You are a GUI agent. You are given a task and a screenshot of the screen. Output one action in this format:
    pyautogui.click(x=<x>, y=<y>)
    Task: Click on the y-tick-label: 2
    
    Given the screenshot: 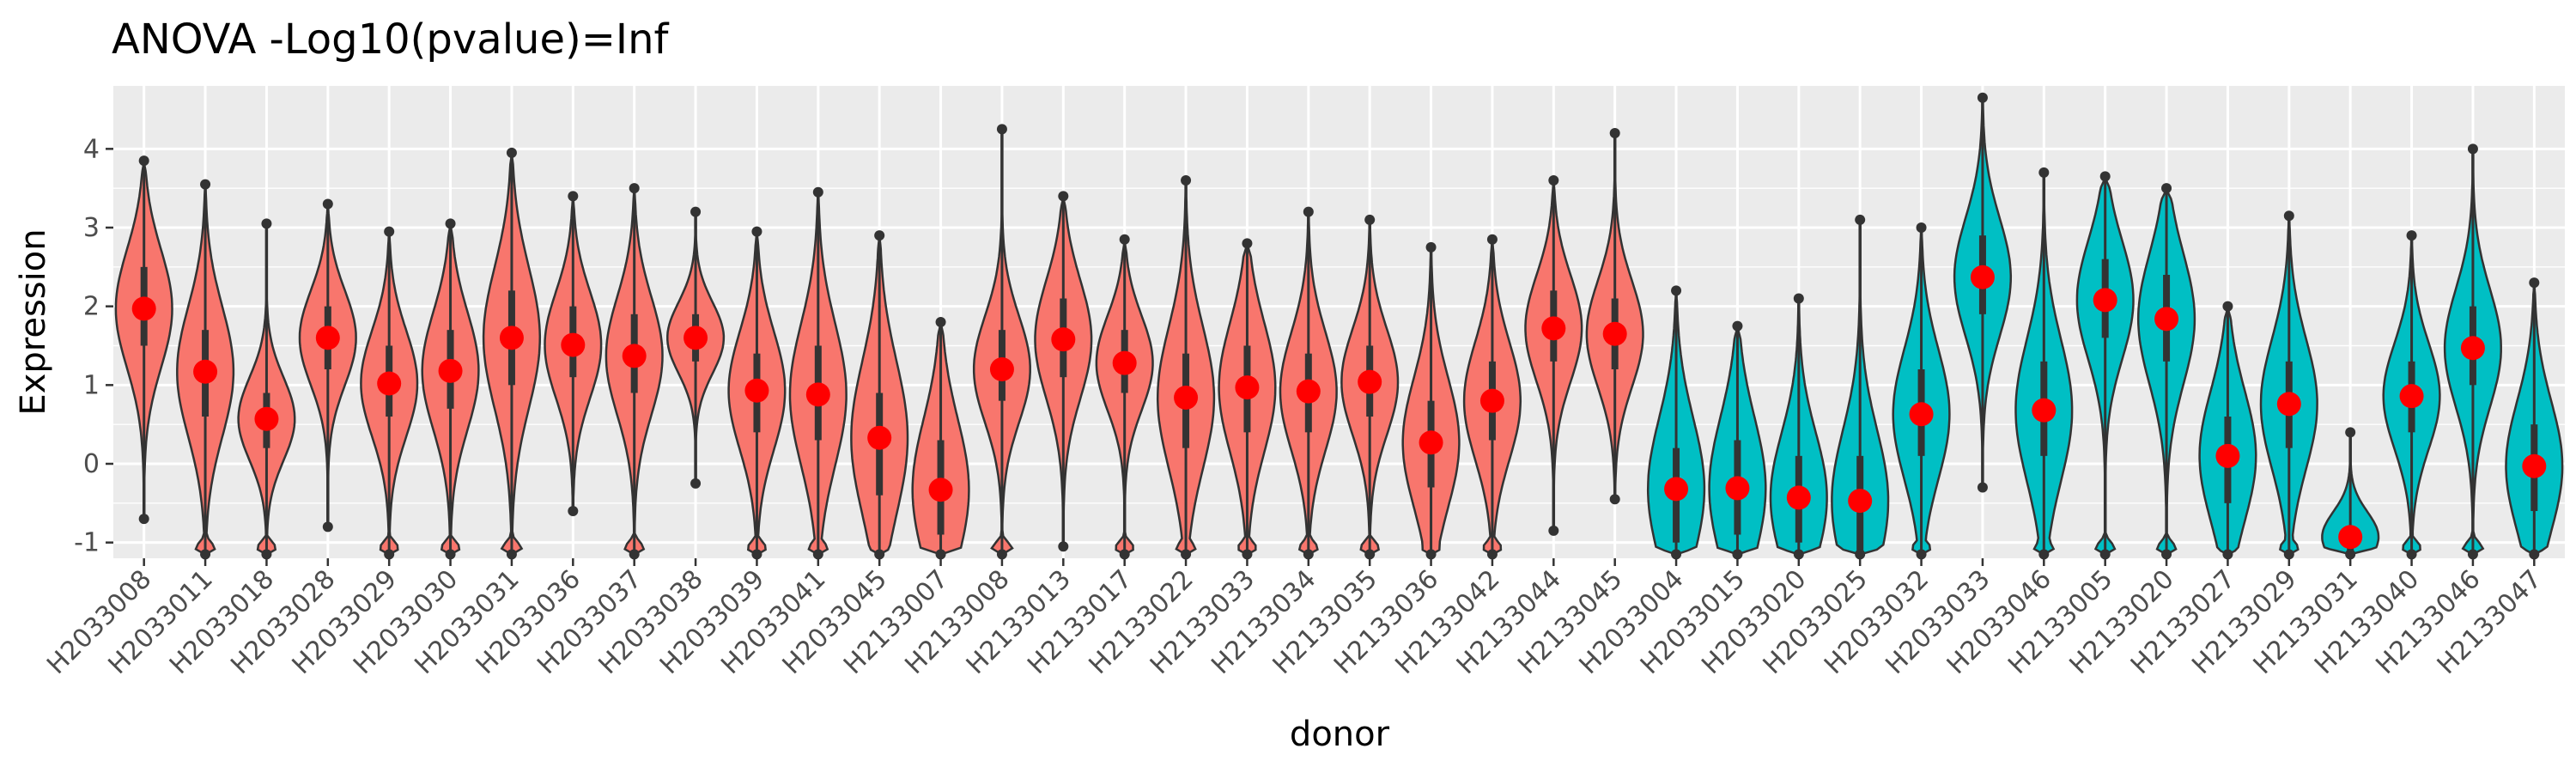 What is the action you would take?
    pyautogui.click(x=91, y=307)
    